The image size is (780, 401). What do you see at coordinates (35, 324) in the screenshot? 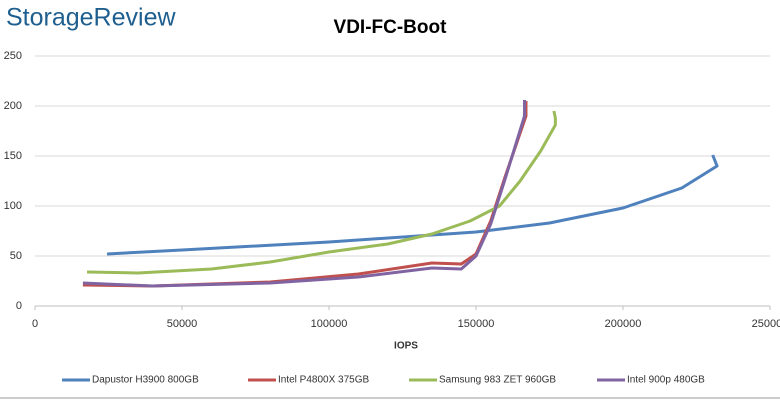
I see `x-tick-label: 0` at bounding box center [35, 324].